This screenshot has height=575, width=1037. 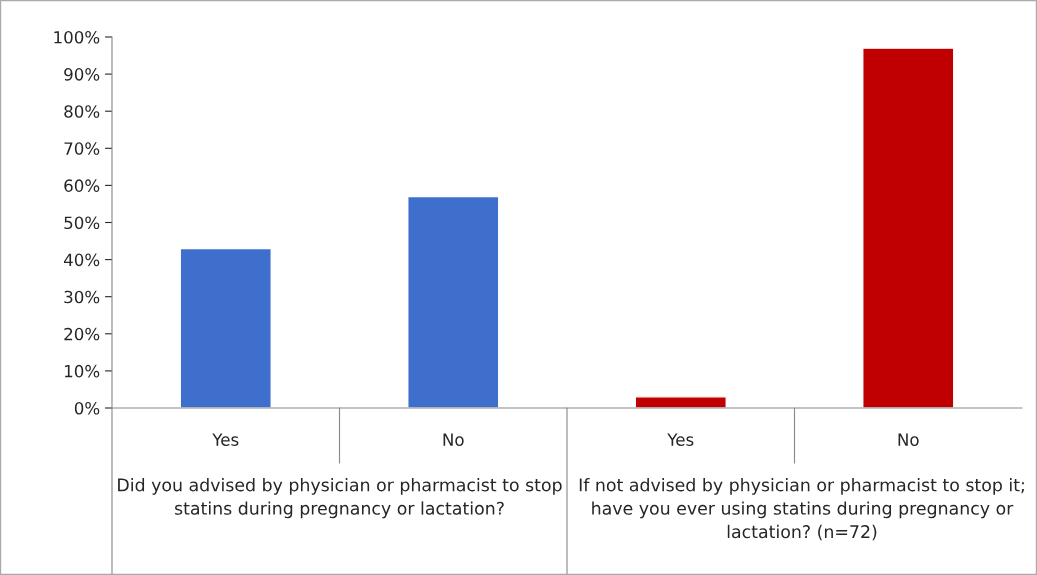 What do you see at coordinates (81, 260) in the screenshot?
I see `y-tick-label: 40%` at bounding box center [81, 260].